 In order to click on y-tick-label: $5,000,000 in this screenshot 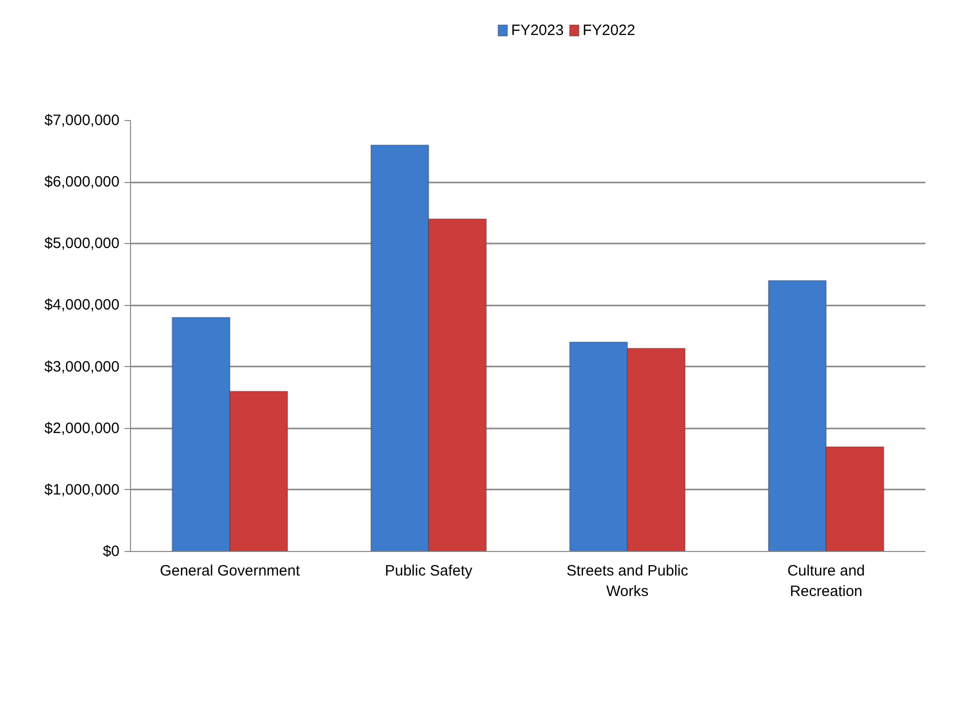, I will do `click(82, 243)`.